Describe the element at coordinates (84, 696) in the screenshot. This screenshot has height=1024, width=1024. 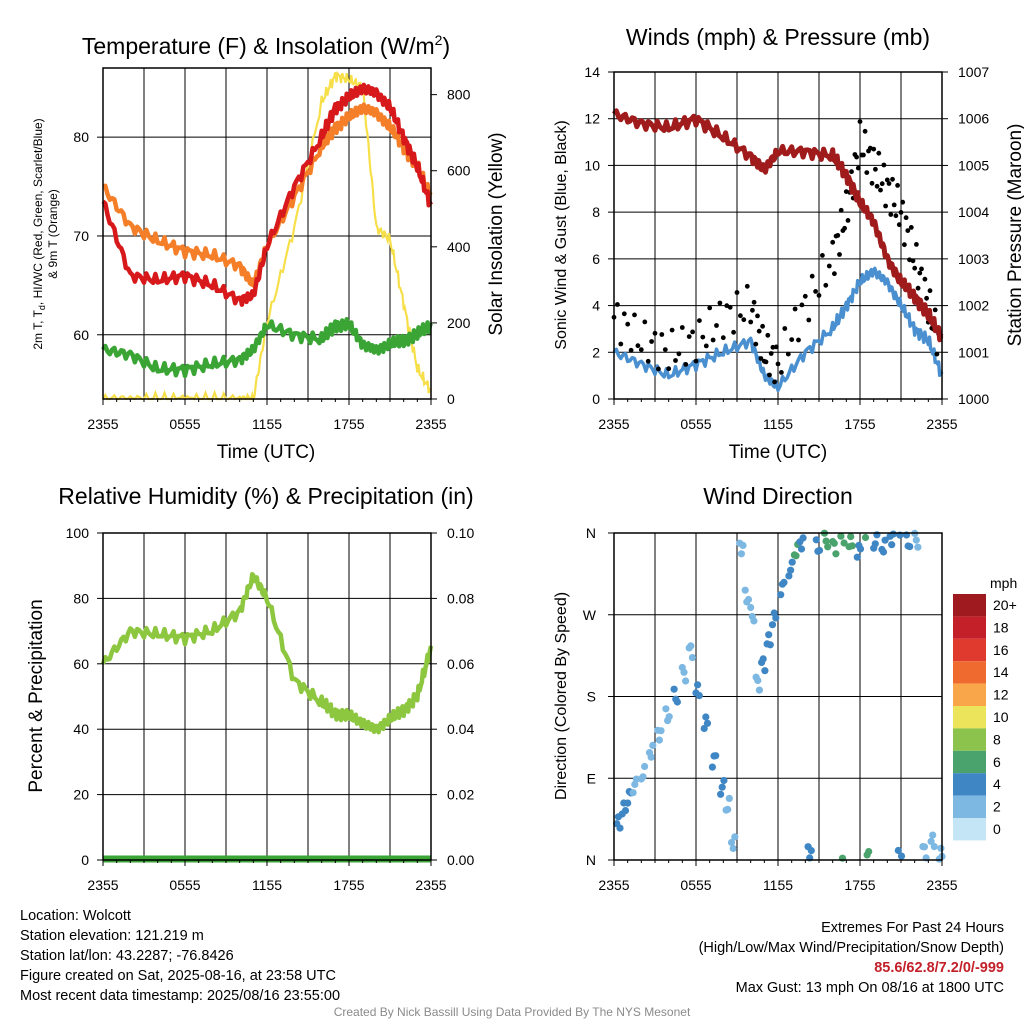
I see `humidity-left-ticks: 0 20 40 60 80 100` at that location.